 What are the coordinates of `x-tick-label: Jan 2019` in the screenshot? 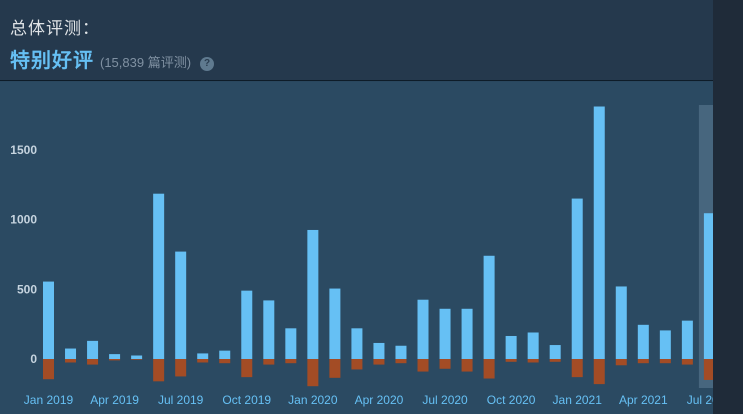 It's located at (49, 400).